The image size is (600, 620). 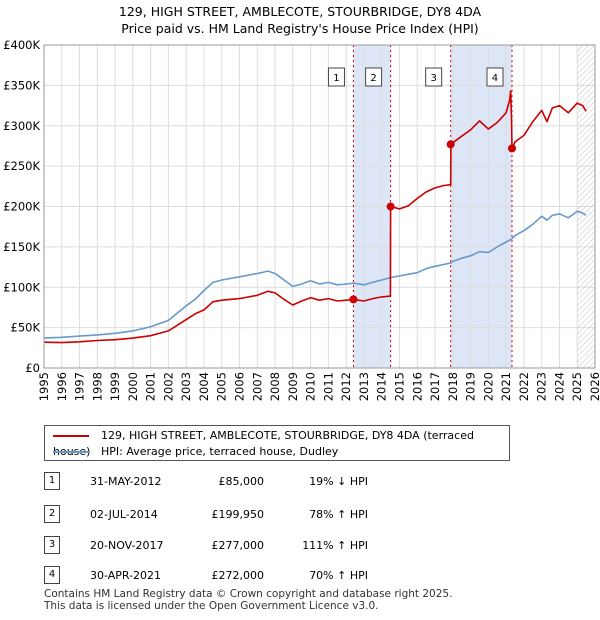 I want to click on x-tick-label: 2017, so click(x=435, y=386).